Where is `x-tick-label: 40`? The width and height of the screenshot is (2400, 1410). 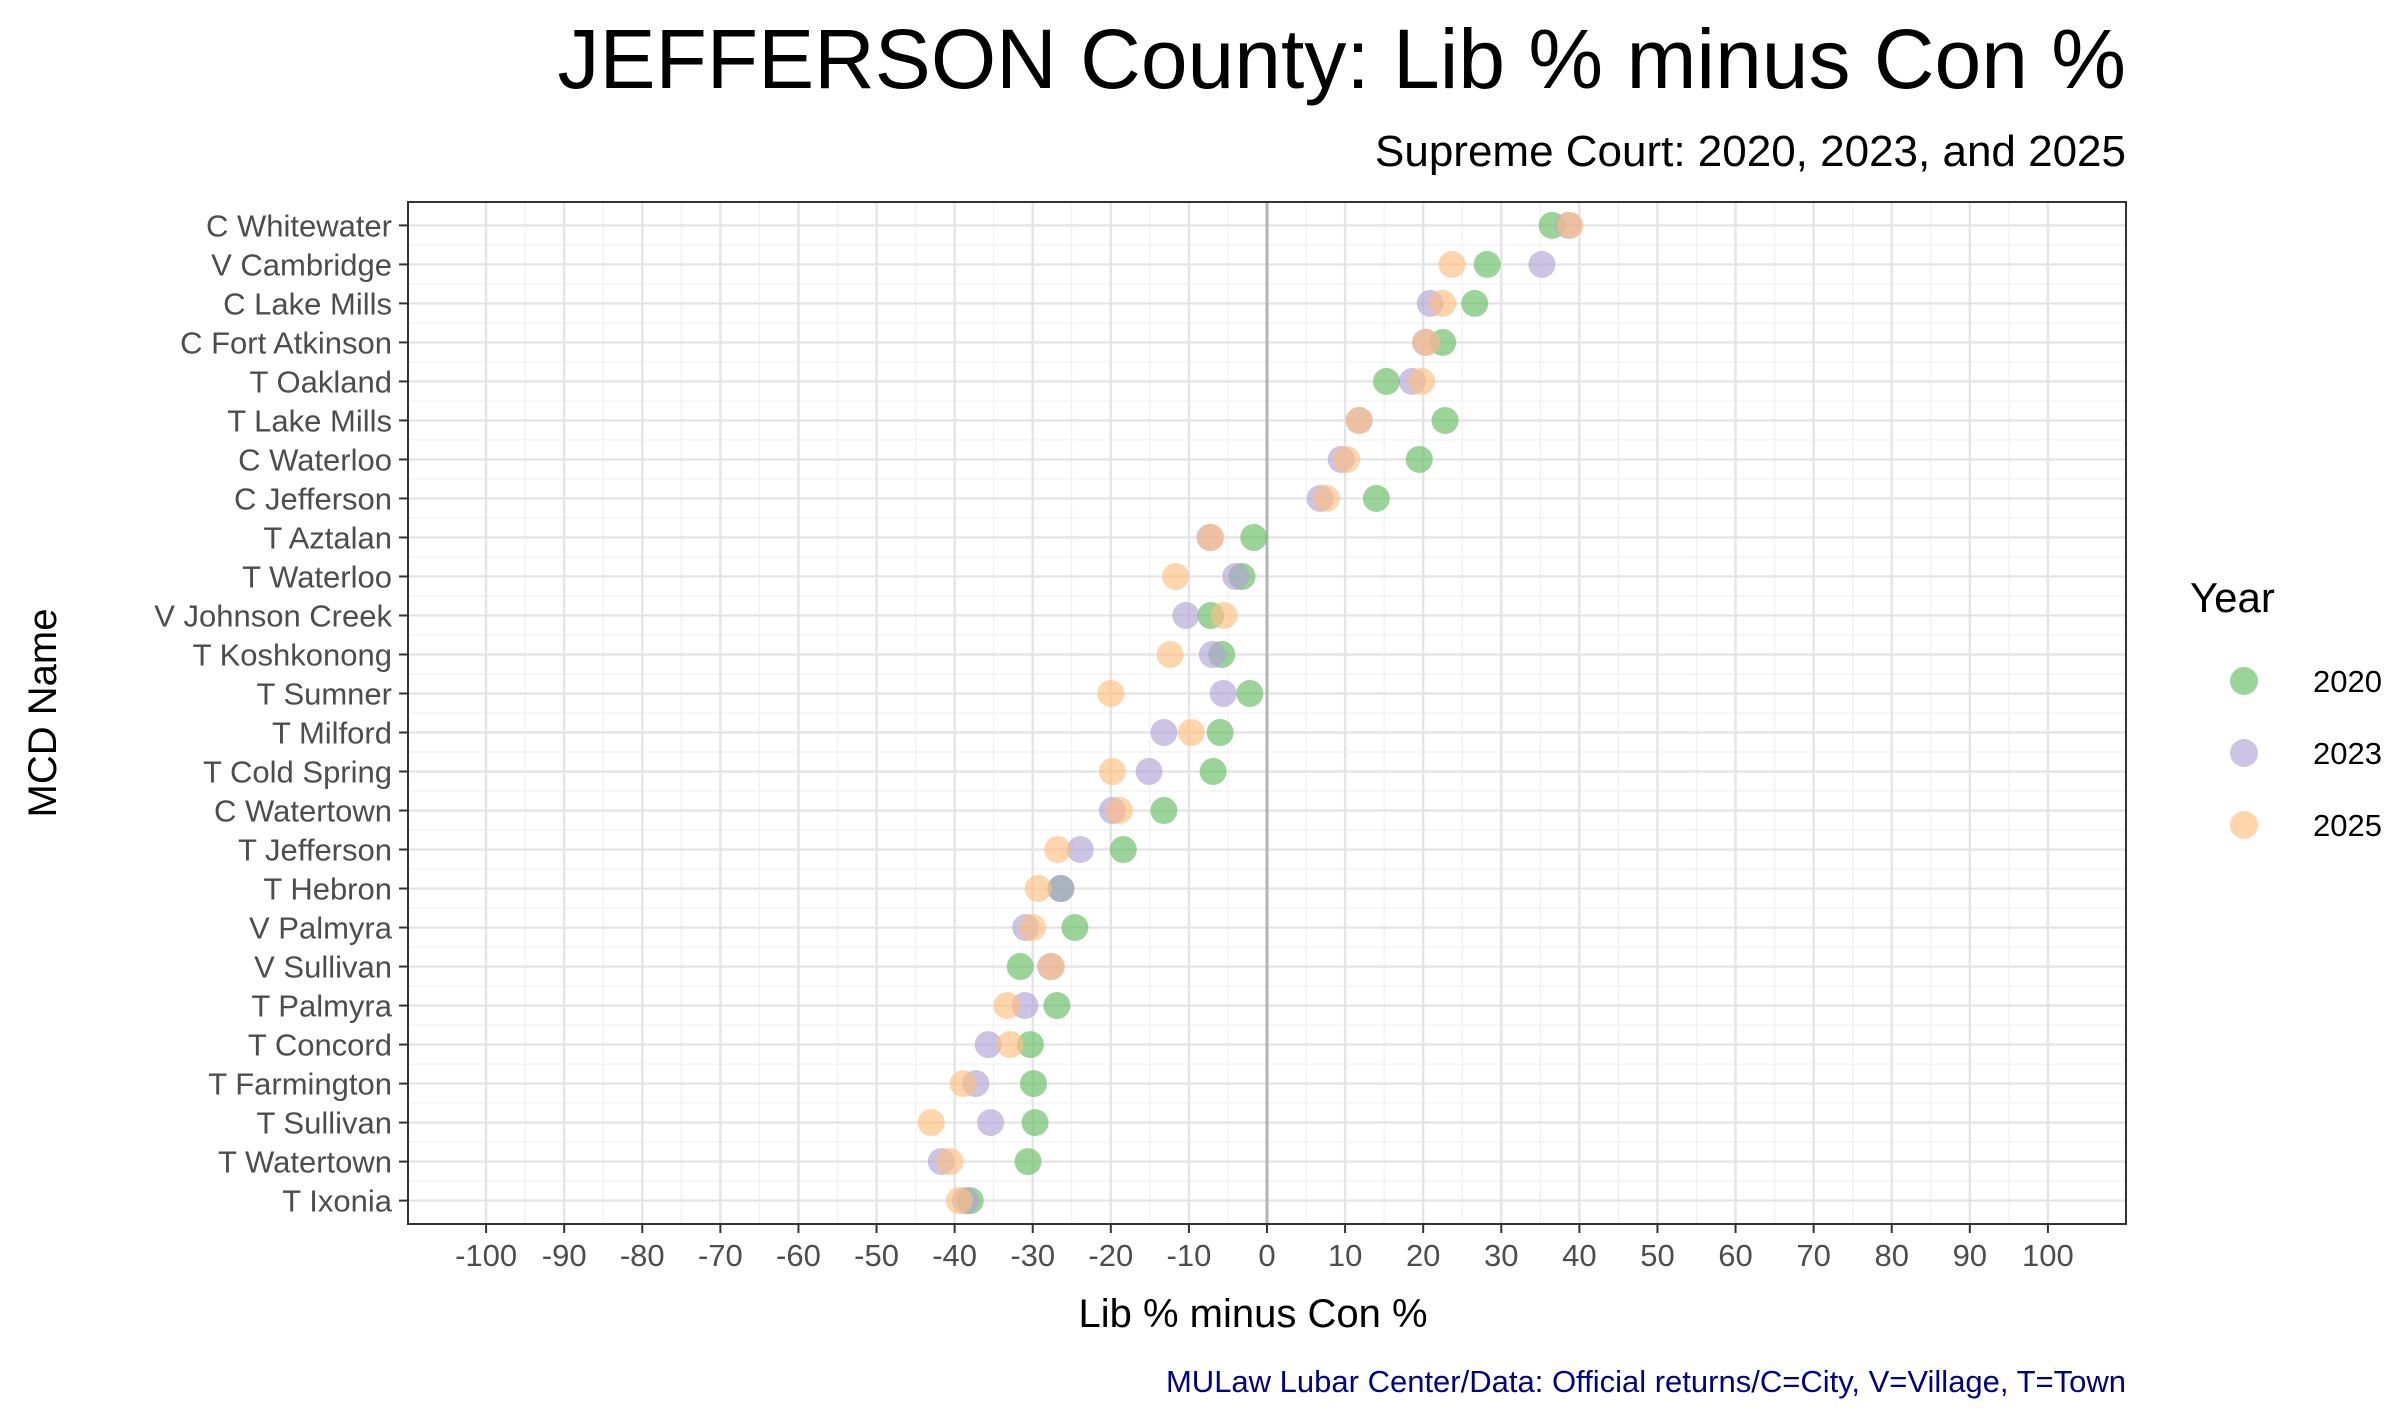
x-tick-label: 40 is located at coordinates (1579, 1255).